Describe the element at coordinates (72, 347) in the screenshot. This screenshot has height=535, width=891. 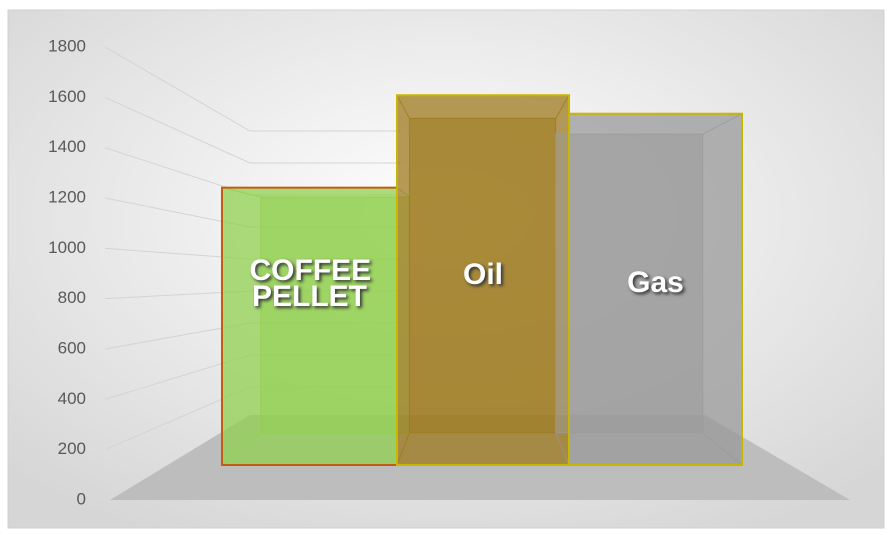
I see `y-tick-label: 600` at that location.